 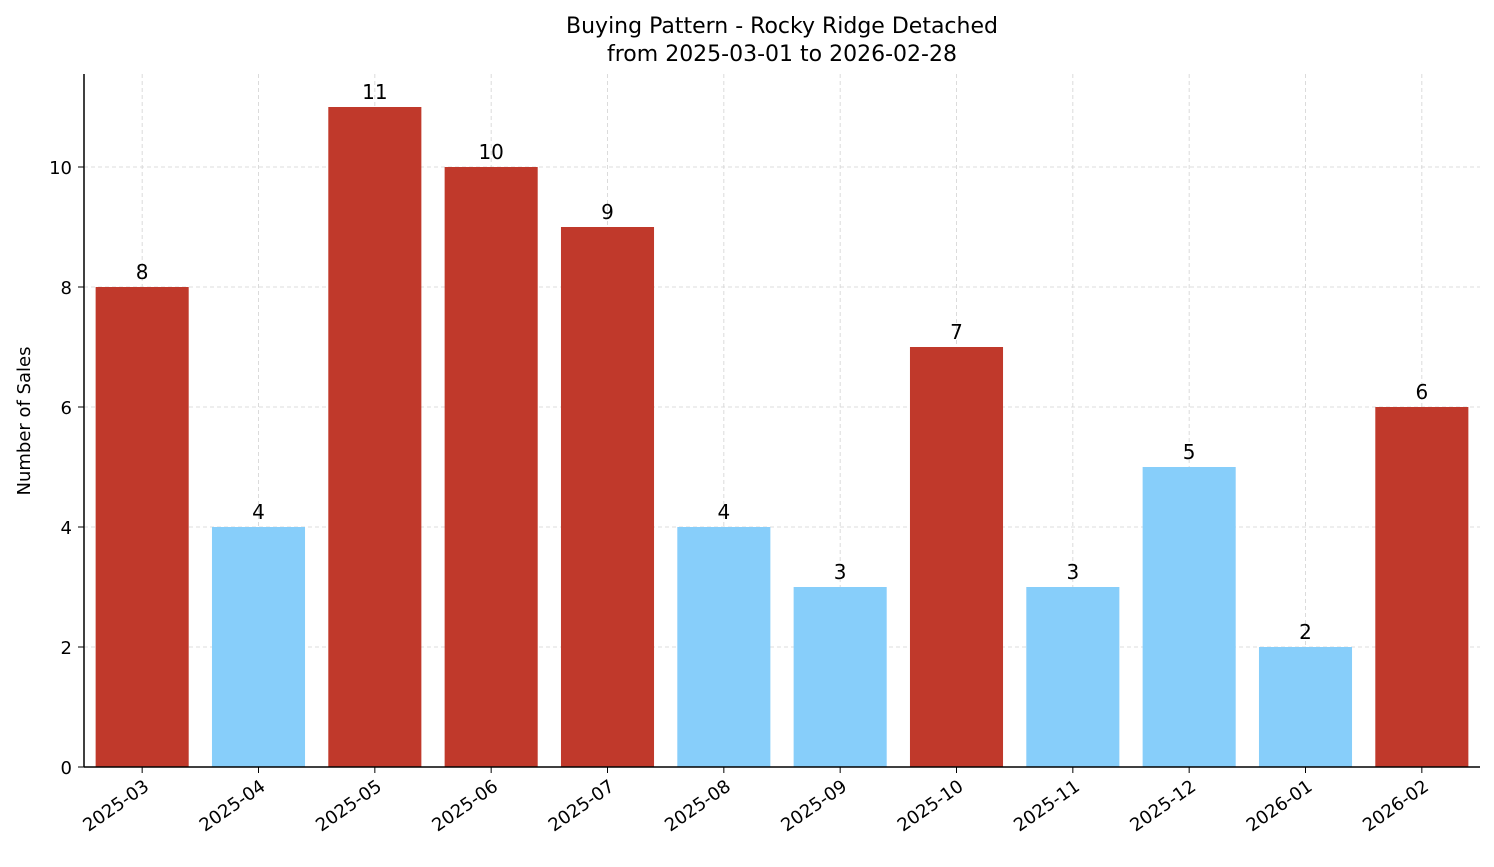 What do you see at coordinates (1163, 806) in the screenshot?
I see `x-tick-label: 2025-12` at bounding box center [1163, 806].